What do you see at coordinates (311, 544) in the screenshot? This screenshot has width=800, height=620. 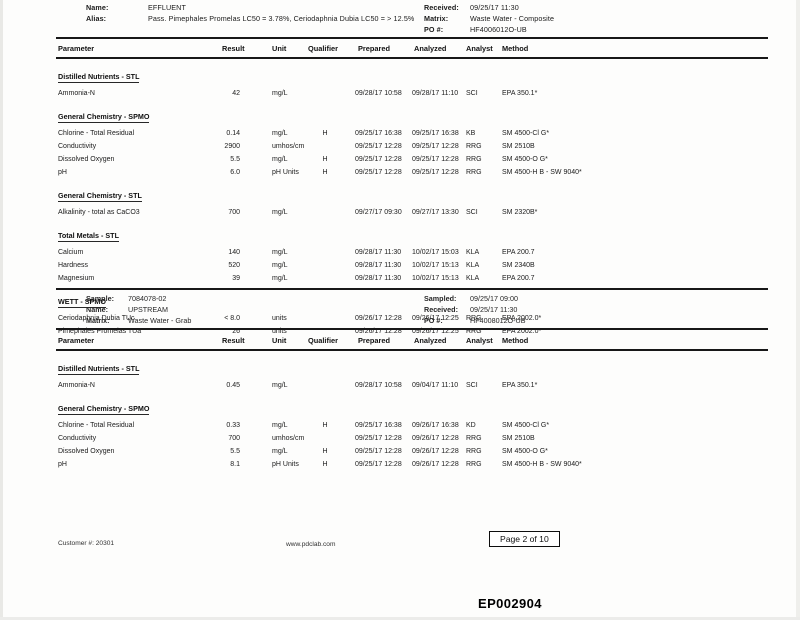 I see `website-url: www.pdclab.com` at bounding box center [311, 544].